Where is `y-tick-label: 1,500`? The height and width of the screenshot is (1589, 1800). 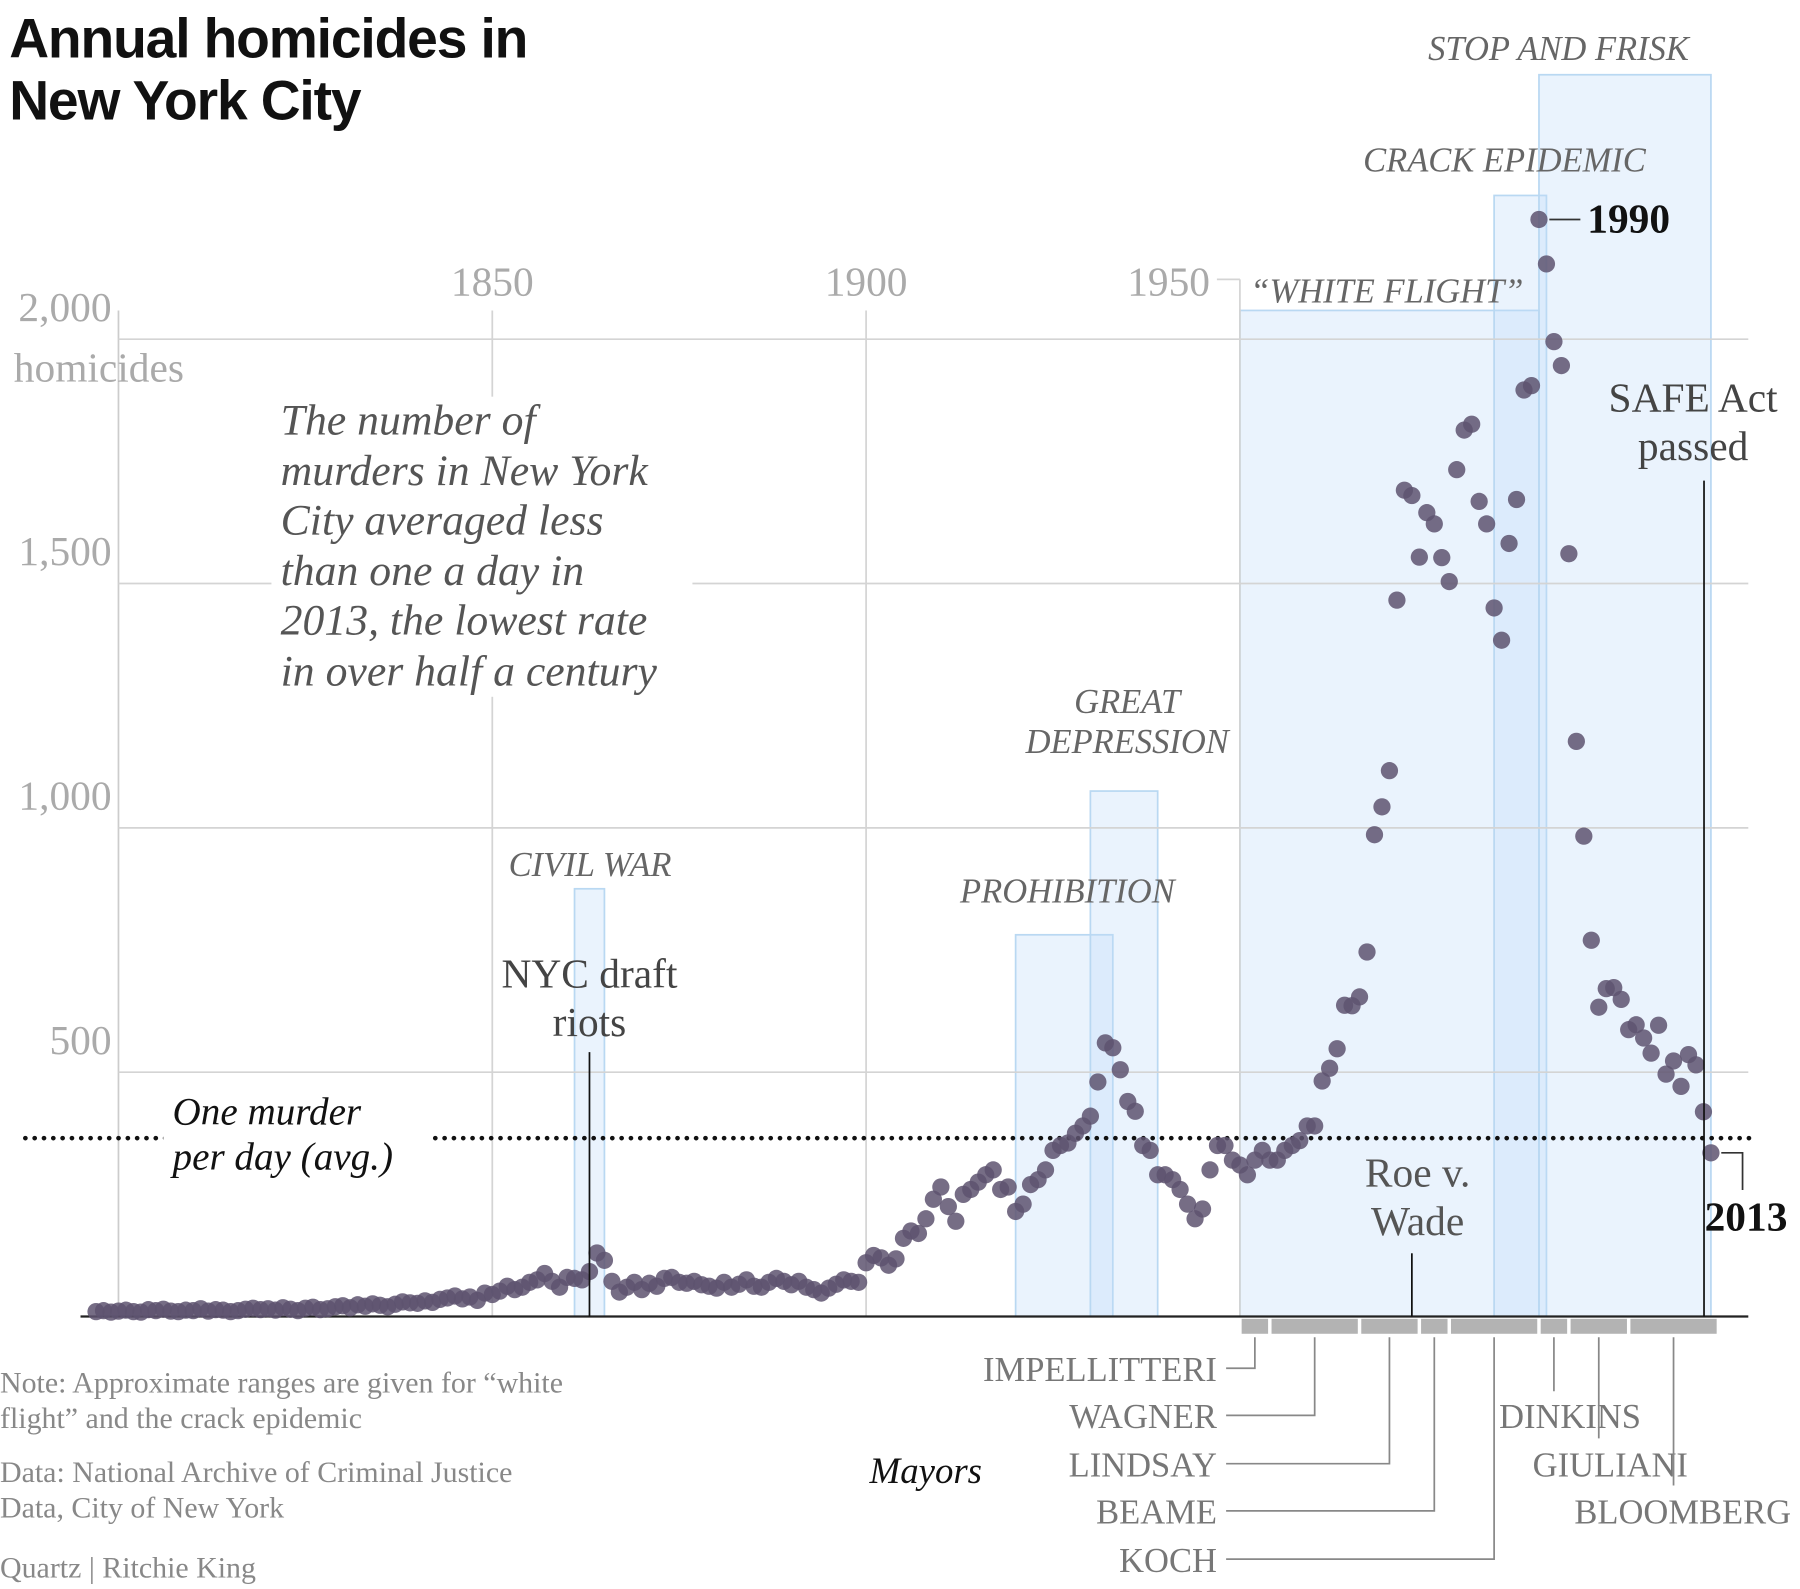
y-tick-label: 1,500 is located at coordinates (64, 551).